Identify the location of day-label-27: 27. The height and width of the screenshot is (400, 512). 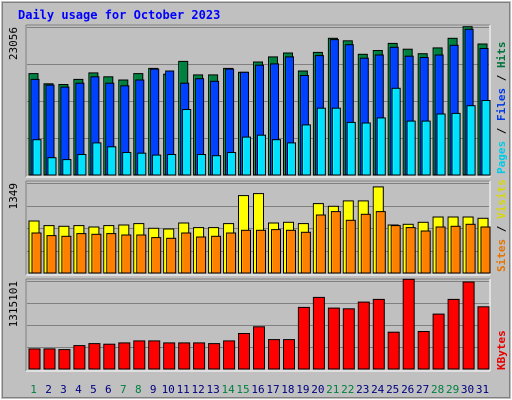
(422, 389).